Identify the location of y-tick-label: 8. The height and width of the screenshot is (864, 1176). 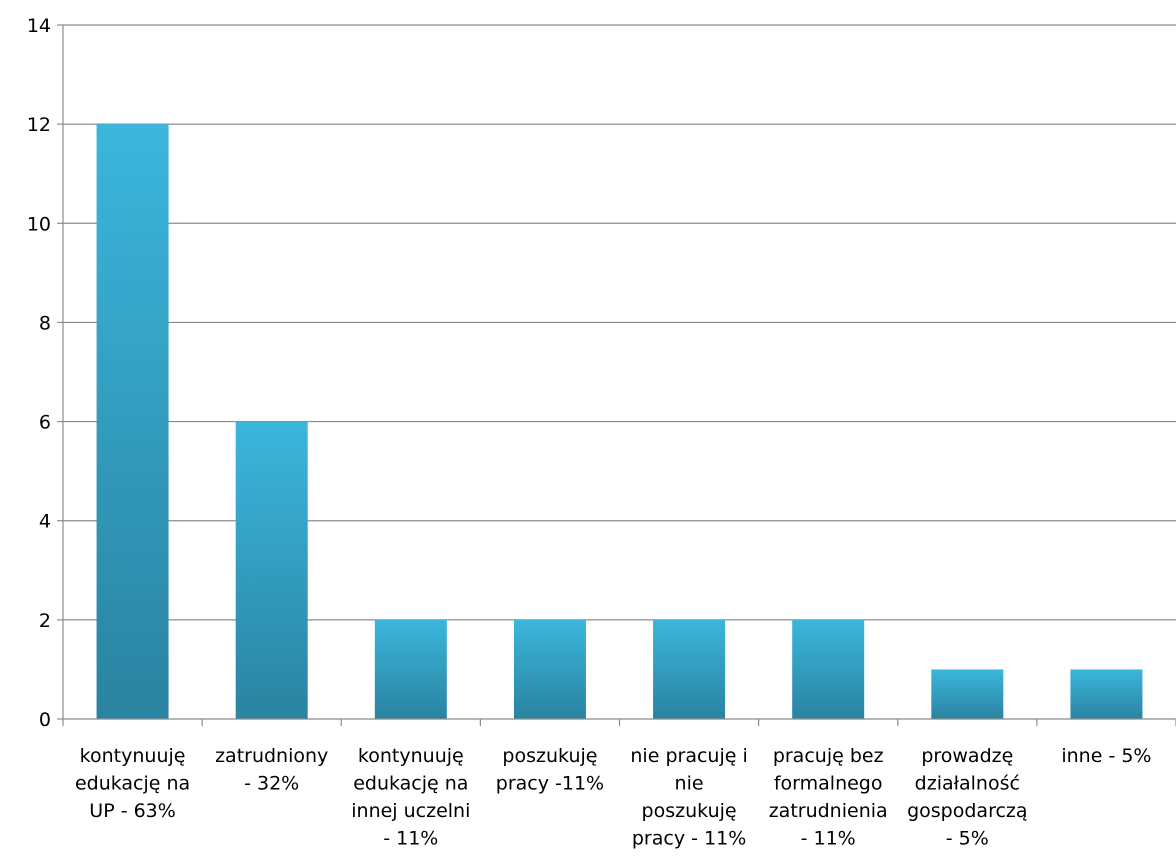
(45, 323).